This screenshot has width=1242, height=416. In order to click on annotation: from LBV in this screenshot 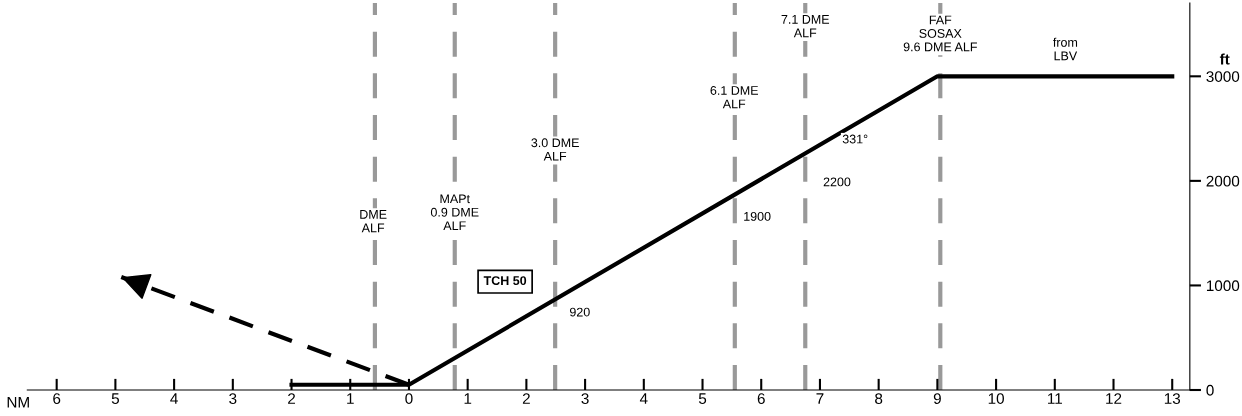, I will do `click(1065, 49)`.